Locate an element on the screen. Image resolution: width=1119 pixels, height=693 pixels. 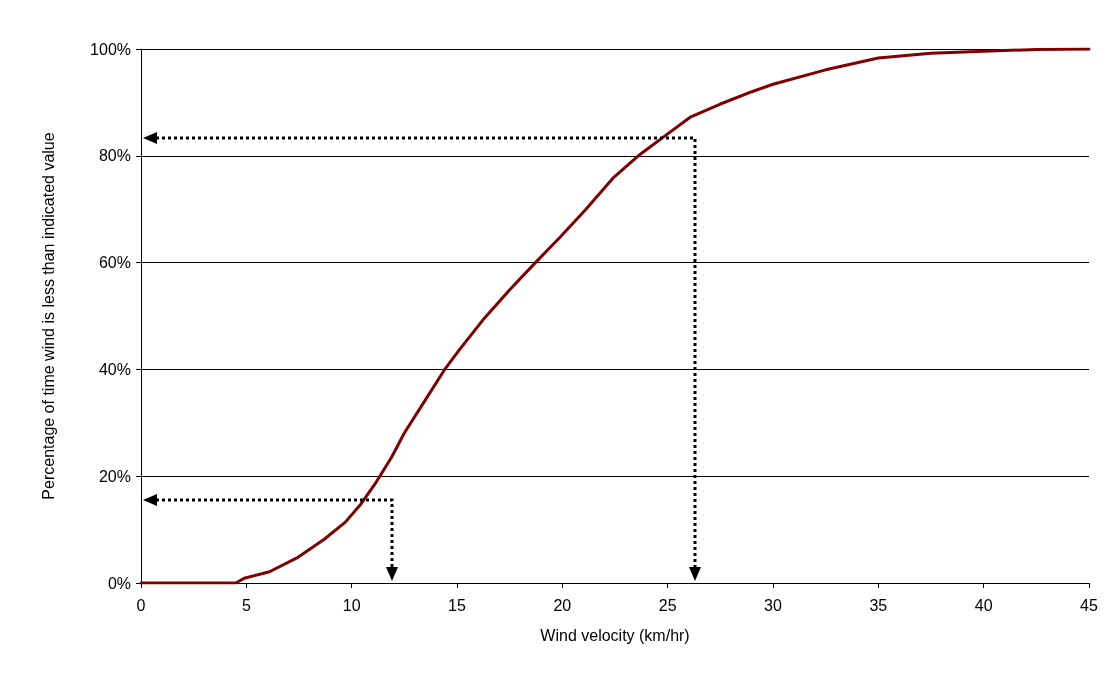
x-tick-label: 5 is located at coordinates (246, 605).